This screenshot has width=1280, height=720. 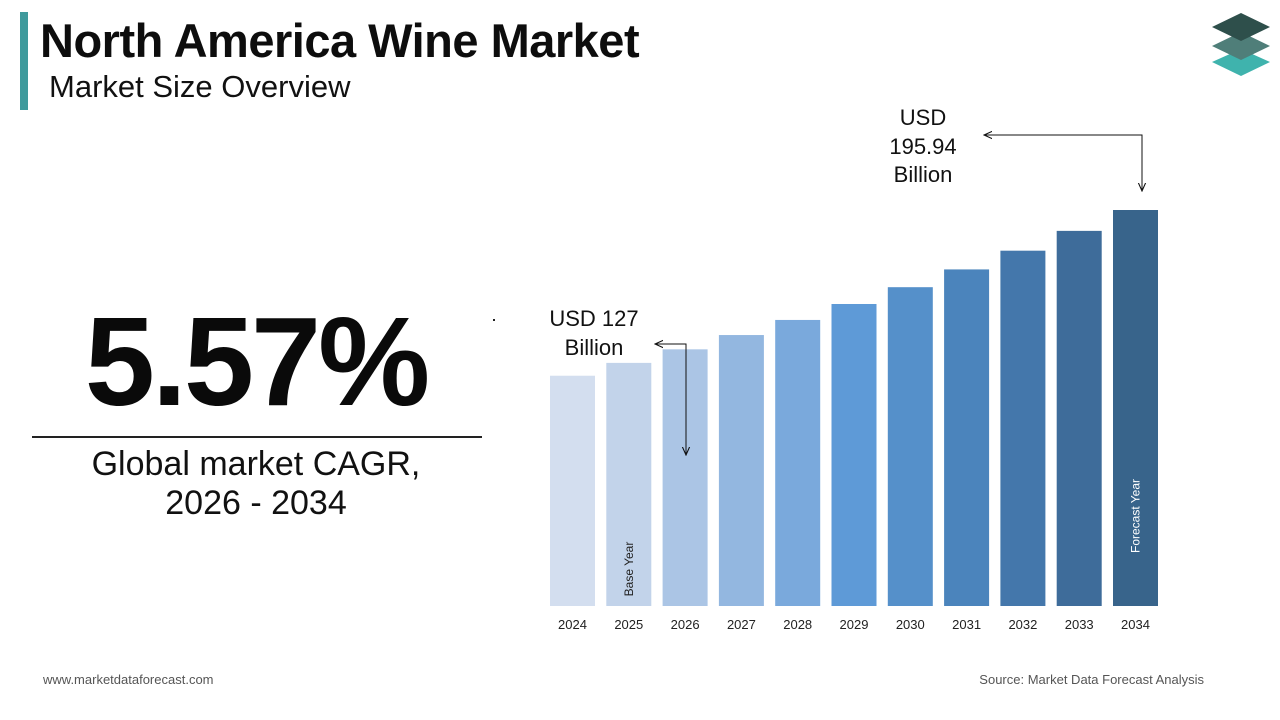 I want to click on footer-source: Source: Market Data Forecast Analysis, so click(x=1091, y=679).